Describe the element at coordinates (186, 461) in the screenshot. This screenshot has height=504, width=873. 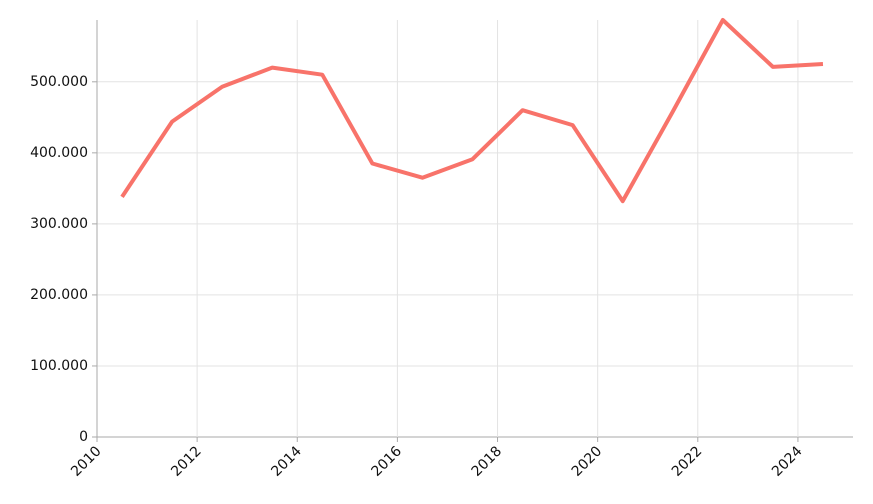
I see `x-tick-label: 2012` at that location.